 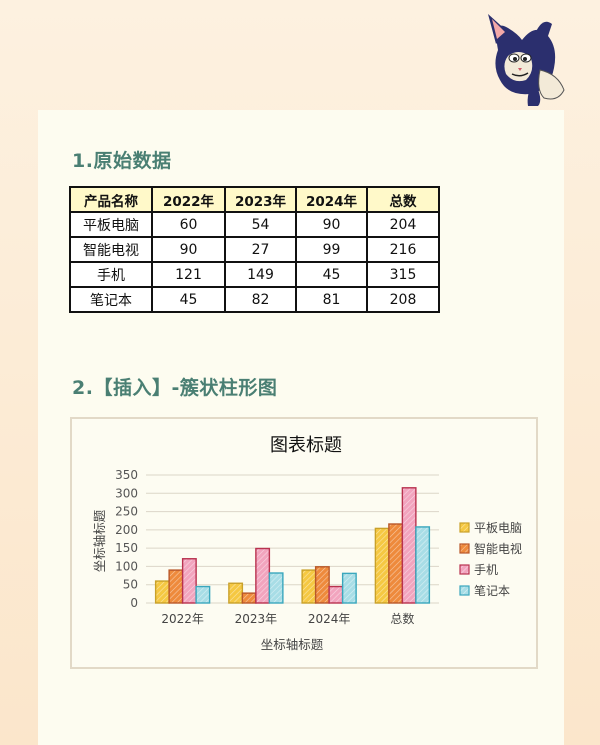 I want to click on y-tick-label: 100, so click(x=126, y=566).